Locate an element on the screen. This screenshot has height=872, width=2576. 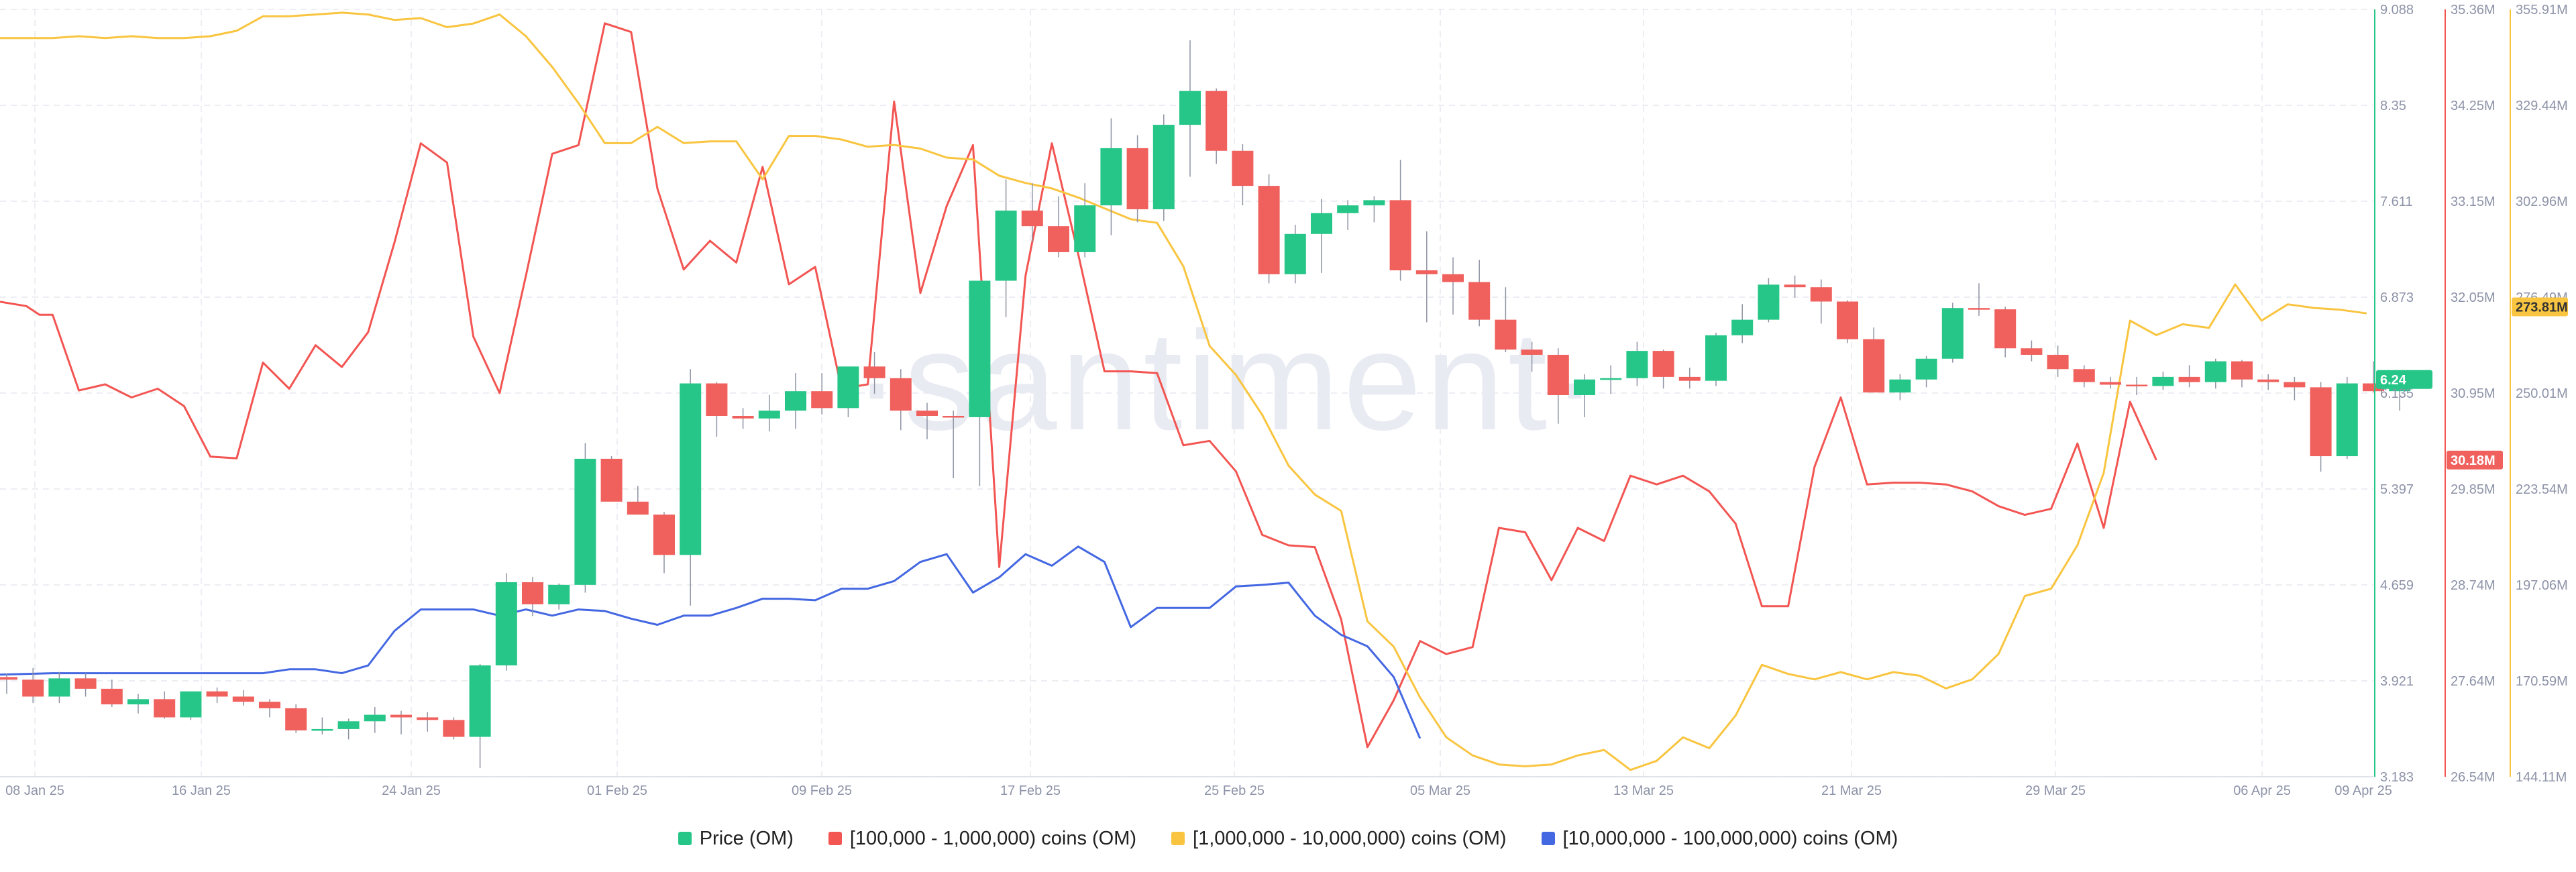
x-tick-label: 24 Jan 25 is located at coordinates (411, 790).